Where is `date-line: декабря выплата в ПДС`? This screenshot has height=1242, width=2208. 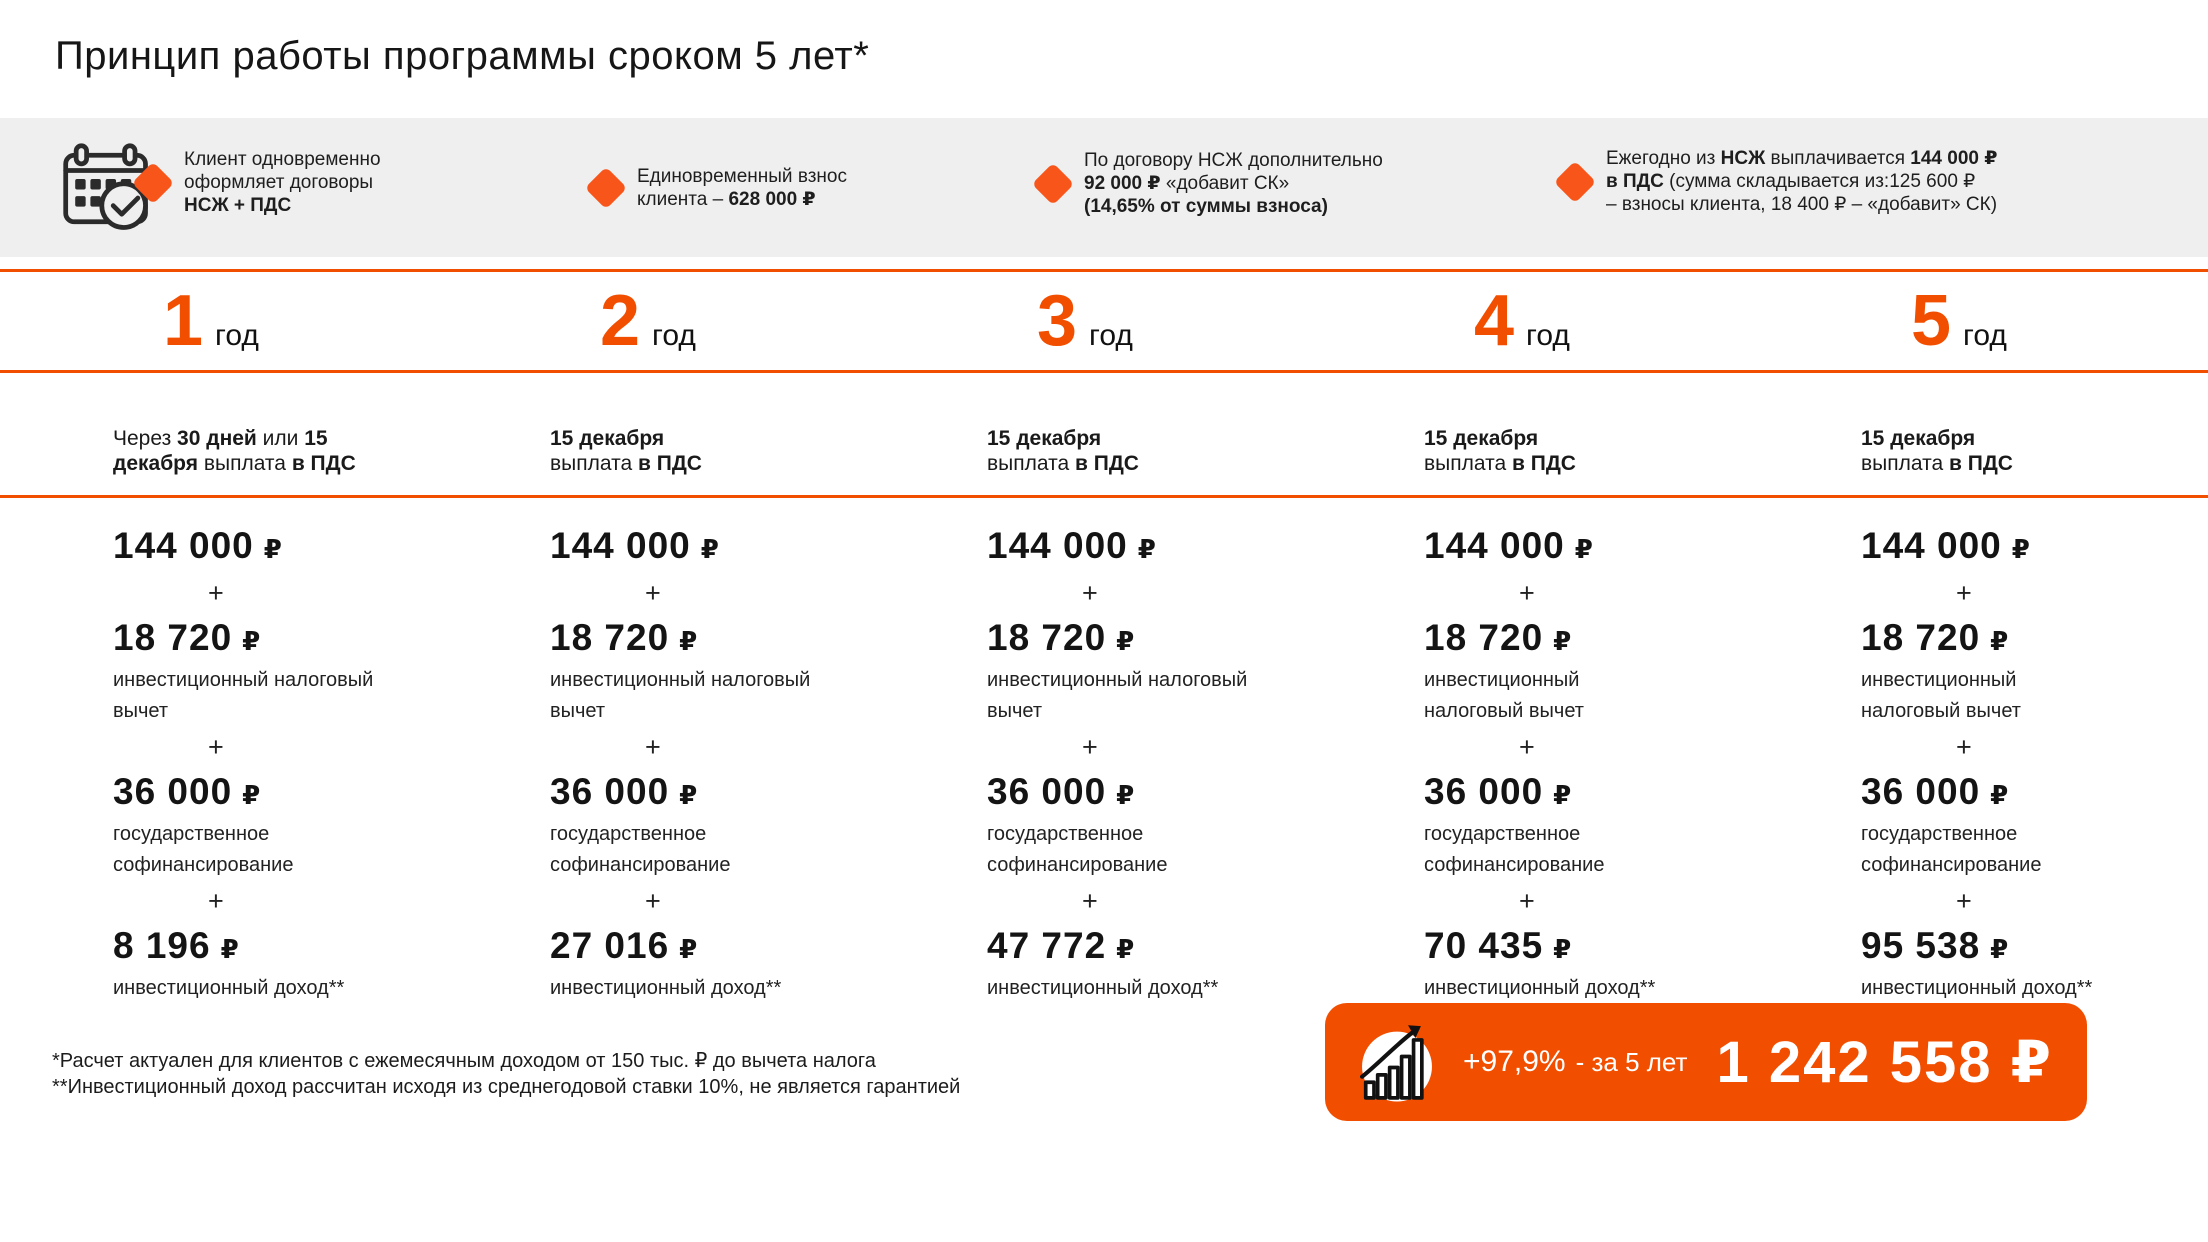
date-line: декабря выплата в ПДС is located at coordinates (331, 463).